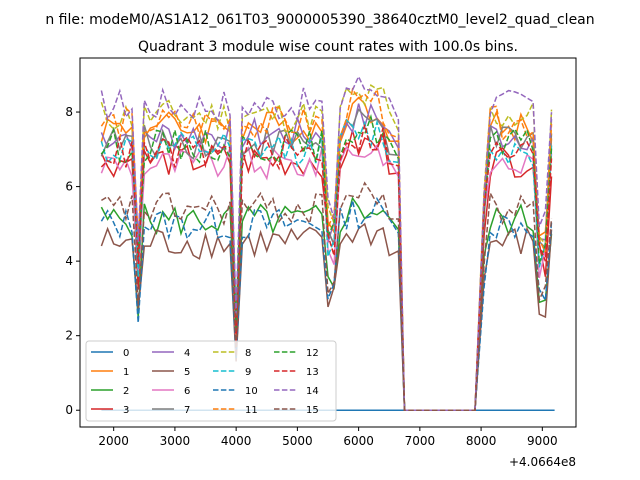 The width and height of the screenshot is (640, 480). Describe the element at coordinates (126, 391) in the screenshot. I see `legend-label-2: 2` at that location.